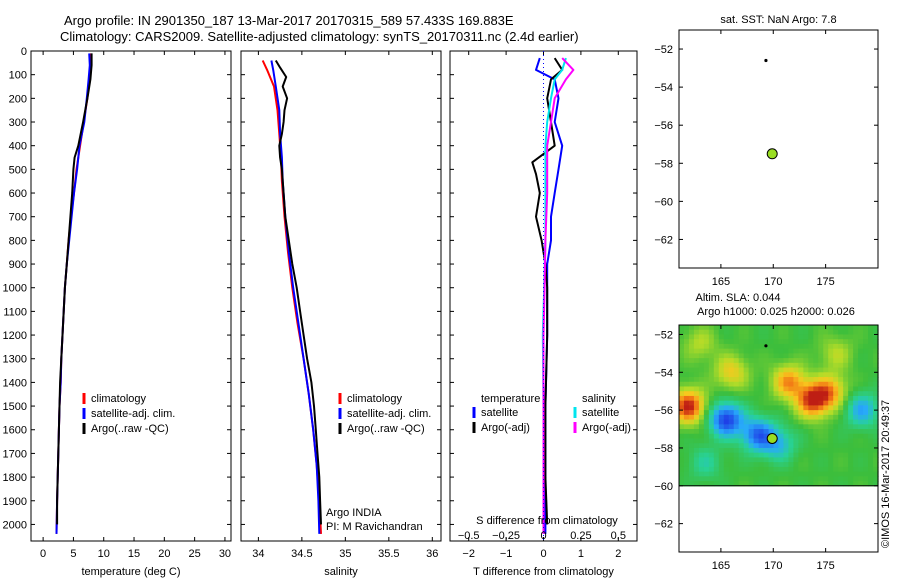 This screenshot has width=900, height=580. What do you see at coordinates (18, 147) in the screenshot?
I see `depth-tick-label: 400` at bounding box center [18, 147].